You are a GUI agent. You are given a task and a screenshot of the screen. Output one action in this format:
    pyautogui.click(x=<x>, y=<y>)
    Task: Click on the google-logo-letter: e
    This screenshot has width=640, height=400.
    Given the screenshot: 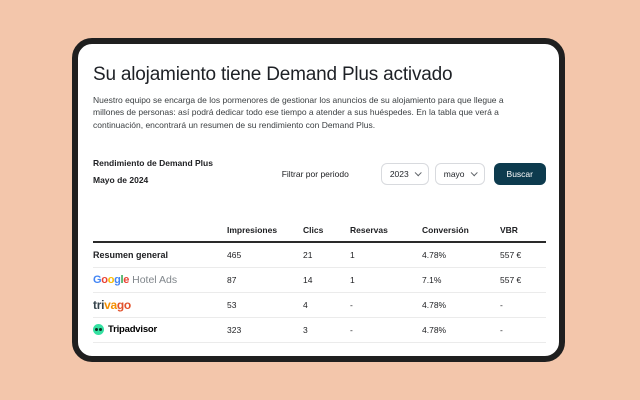 What is the action you would take?
    pyautogui.click(x=126, y=279)
    